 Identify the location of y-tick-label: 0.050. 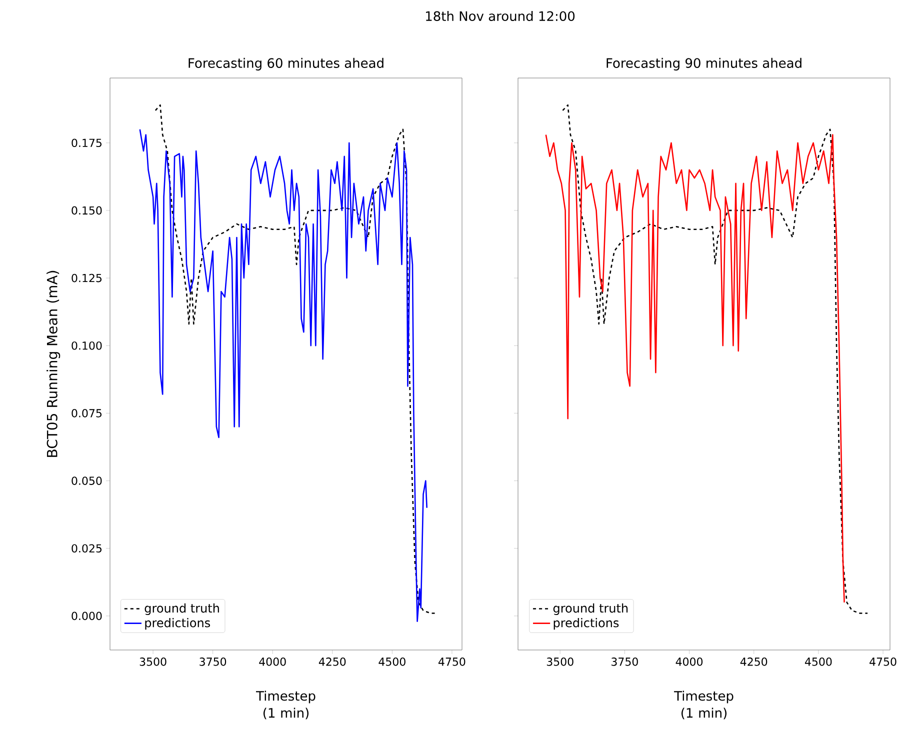
(87, 480).